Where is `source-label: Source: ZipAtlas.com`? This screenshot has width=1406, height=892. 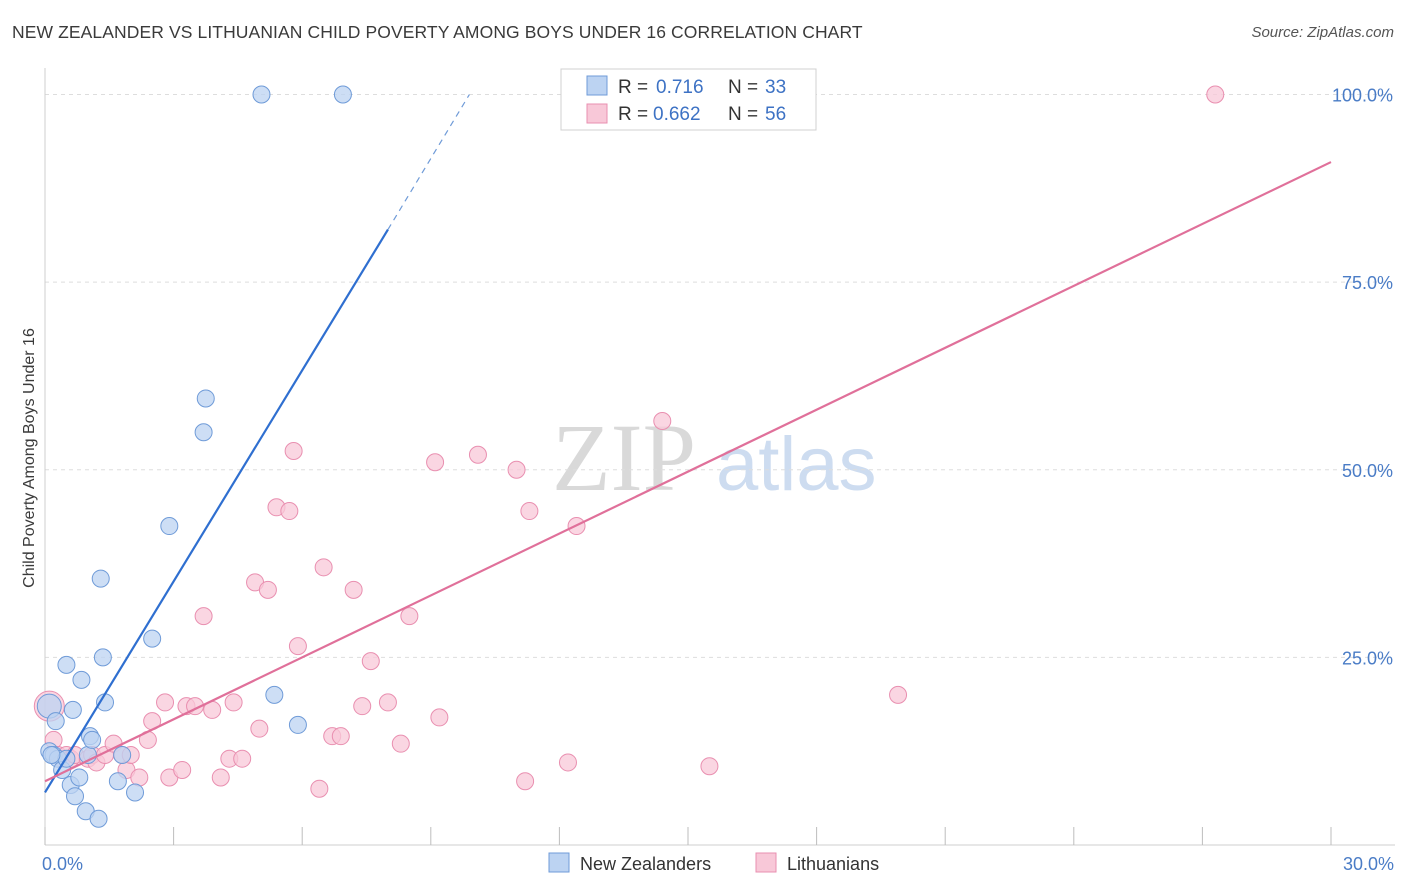
source-label: Source: ZipAtlas.com is located at coordinates (1322, 32).